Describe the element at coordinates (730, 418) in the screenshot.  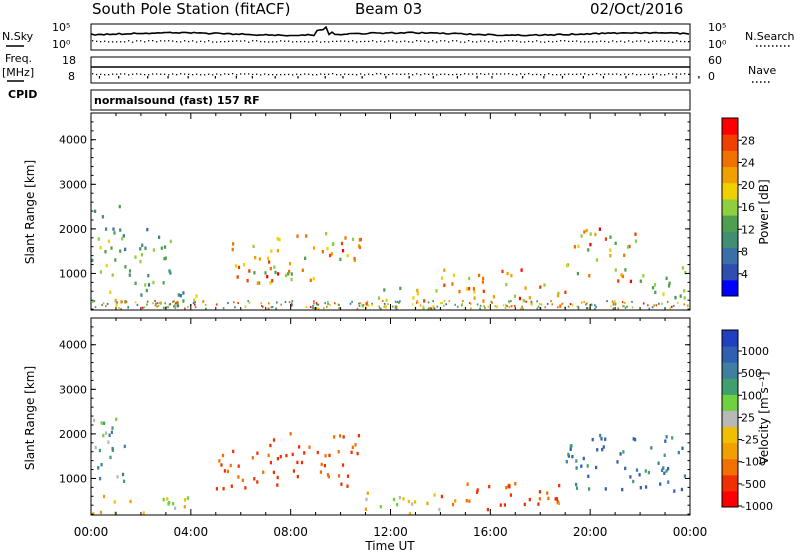
I see `colorbar-frame` at that location.